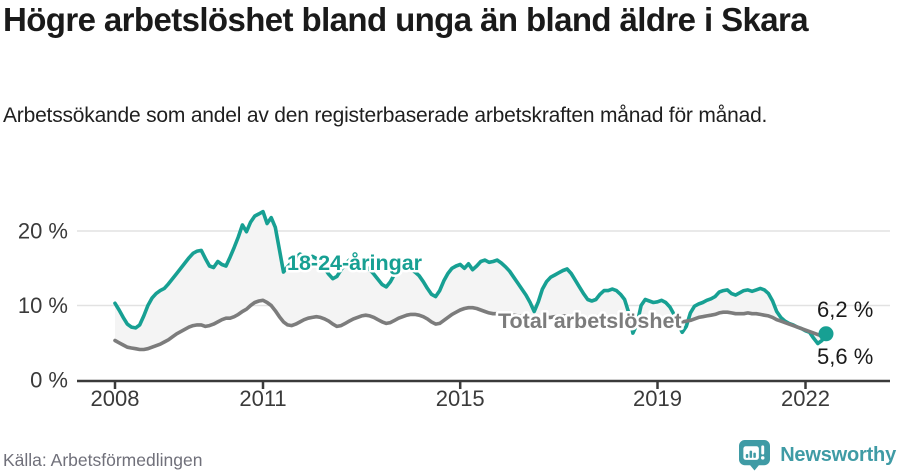 The width and height of the screenshot is (900, 474). I want to click on source-note: Källa: Arbetsförmedlingen, so click(103, 460).